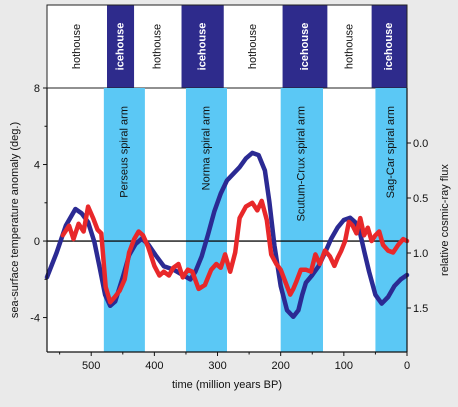 Image resolution: width=458 pixels, height=407 pixels. What do you see at coordinates (420, 199) in the screenshot?
I see `y-right-tick-label: 0.5` at bounding box center [420, 199].